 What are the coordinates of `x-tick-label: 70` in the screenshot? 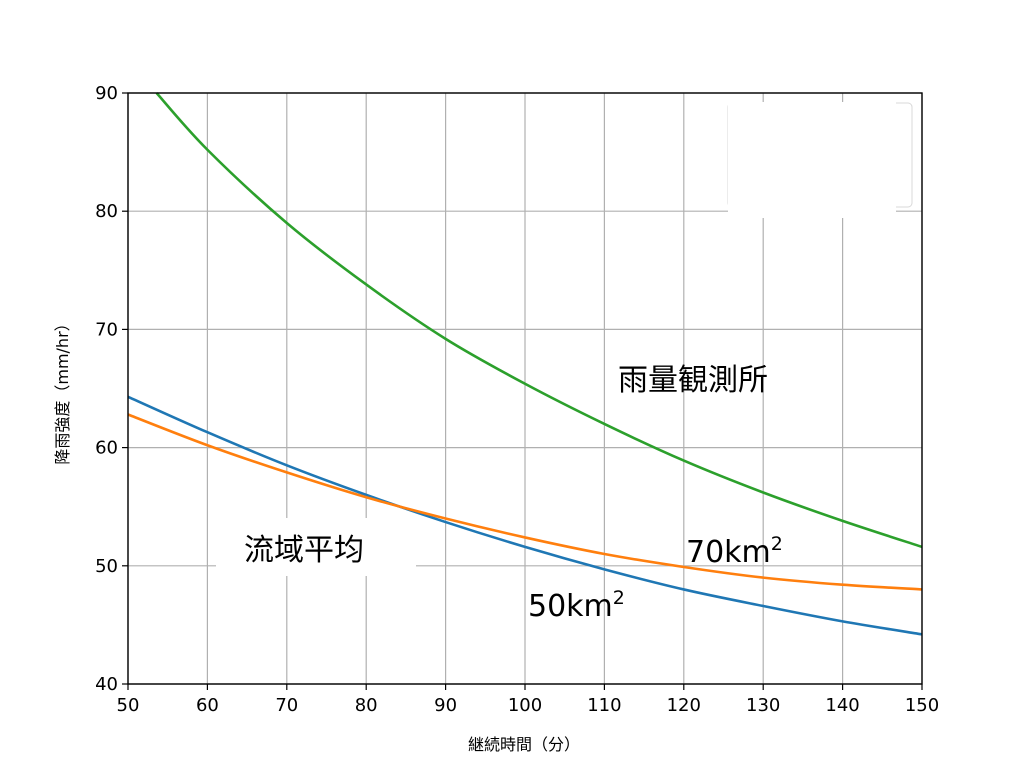 It's located at (286, 705).